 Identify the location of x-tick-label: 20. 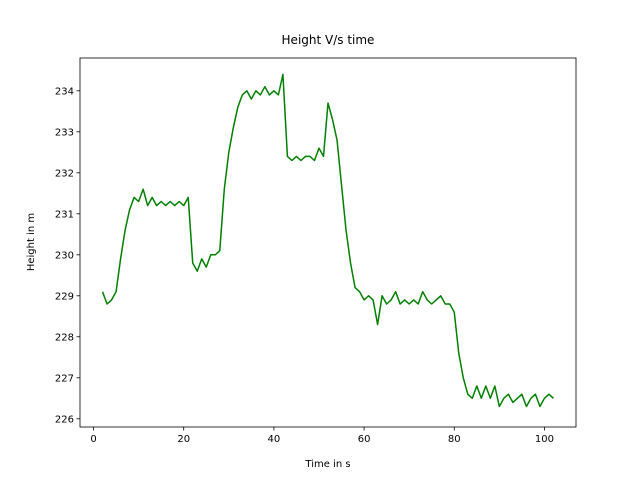
(183, 439).